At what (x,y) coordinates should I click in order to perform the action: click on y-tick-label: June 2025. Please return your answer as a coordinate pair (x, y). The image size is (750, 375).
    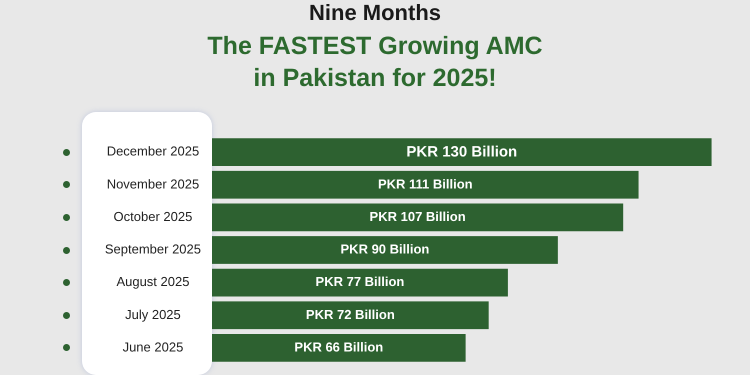
    Looking at the image, I should click on (153, 346).